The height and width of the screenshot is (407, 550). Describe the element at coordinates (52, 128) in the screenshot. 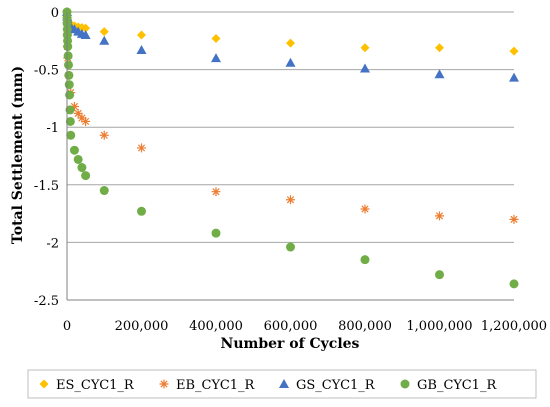

I see `y-tick-label: -1` at that location.